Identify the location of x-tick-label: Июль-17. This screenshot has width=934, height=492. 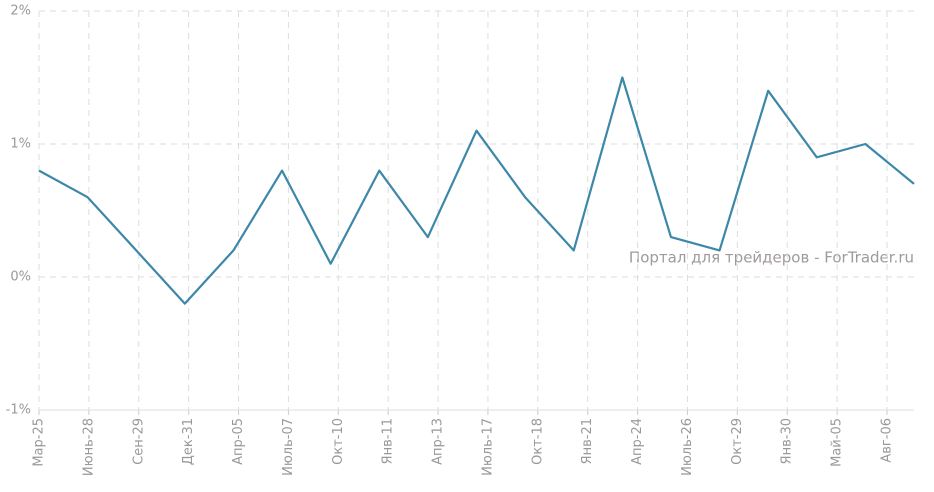
(487, 447).